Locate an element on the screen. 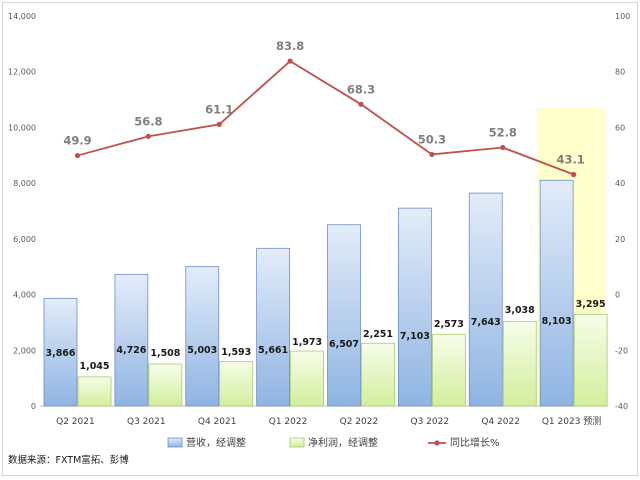 Image resolution: width=640 pixels, height=480 pixels. x-category-label: Q2 2021 is located at coordinates (75, 422).